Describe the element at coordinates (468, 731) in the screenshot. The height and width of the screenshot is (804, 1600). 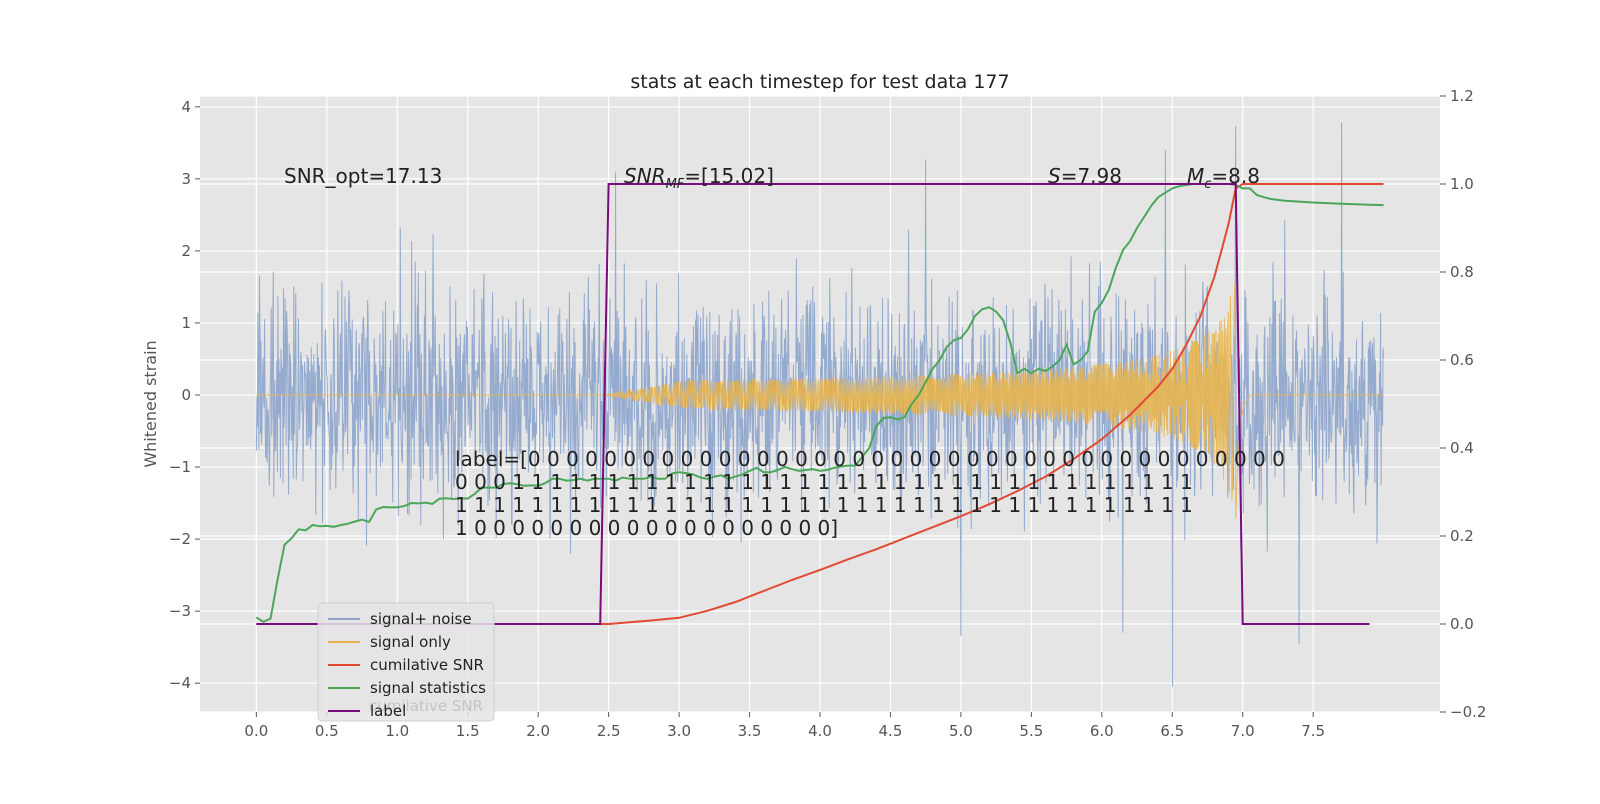
I see `x-tick-label: 1.5` at that location.